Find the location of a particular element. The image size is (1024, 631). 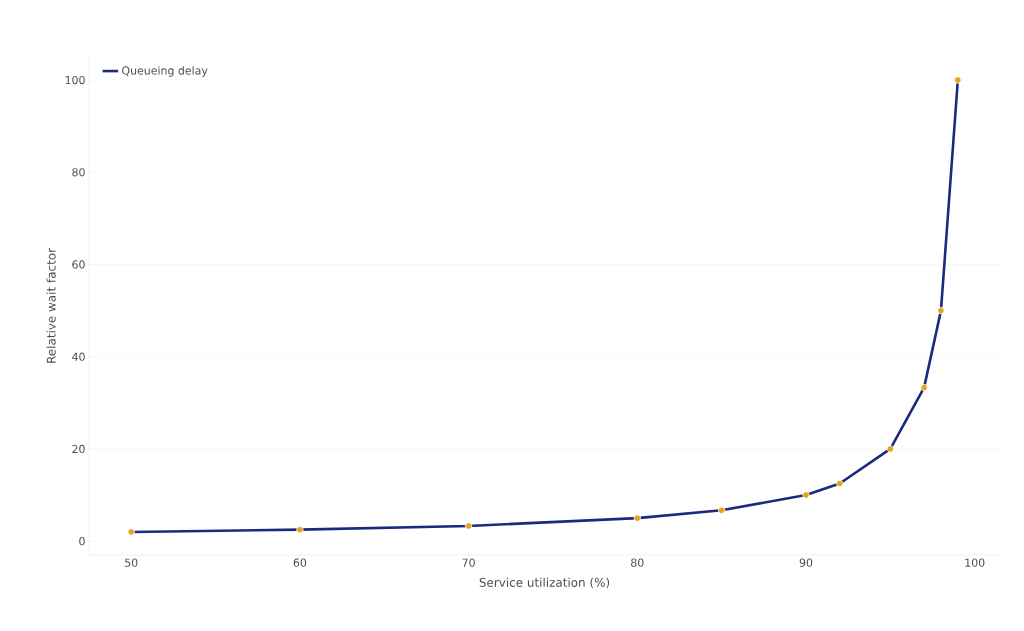

x-tick-label: 70 is located at coordinates (468, 562).